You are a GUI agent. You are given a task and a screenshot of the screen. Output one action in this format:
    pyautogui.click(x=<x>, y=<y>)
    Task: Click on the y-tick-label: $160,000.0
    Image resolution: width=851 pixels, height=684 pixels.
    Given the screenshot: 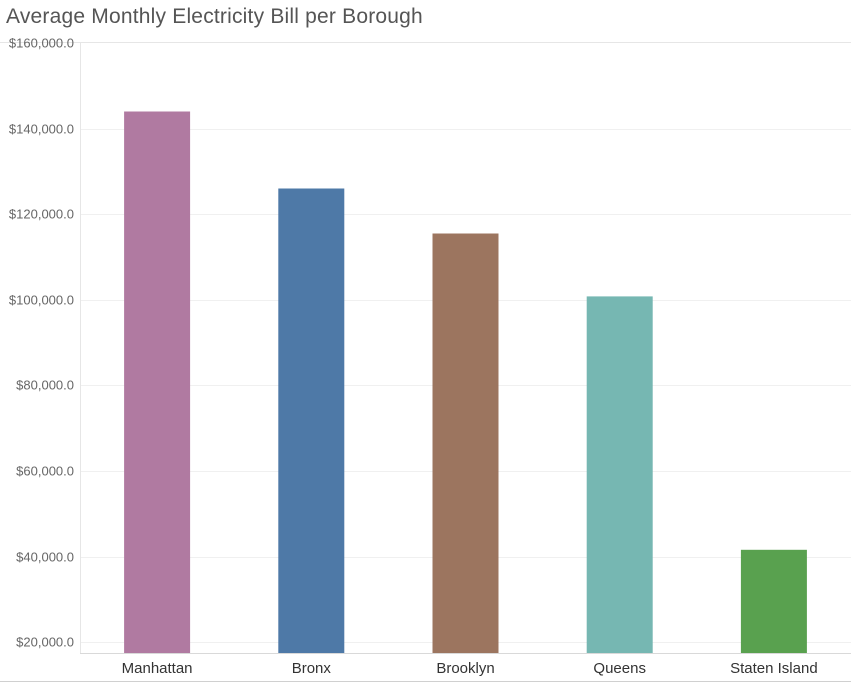 What is the action you would take?
    pyautogui.click(x=41, y=43)
    